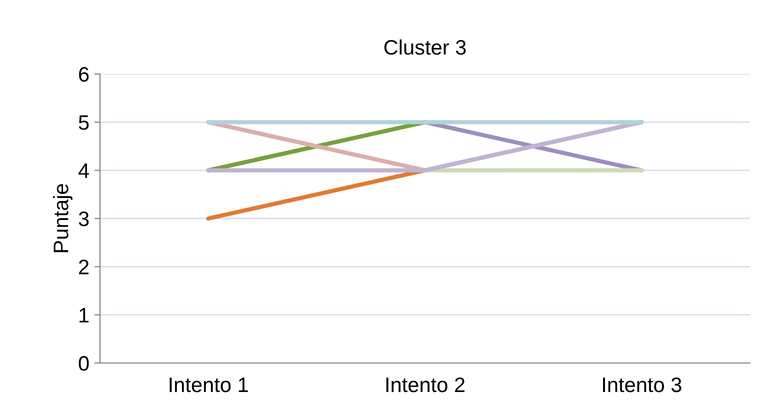  I want to click on x-tick-label: Intento 3, so click(642, 384).